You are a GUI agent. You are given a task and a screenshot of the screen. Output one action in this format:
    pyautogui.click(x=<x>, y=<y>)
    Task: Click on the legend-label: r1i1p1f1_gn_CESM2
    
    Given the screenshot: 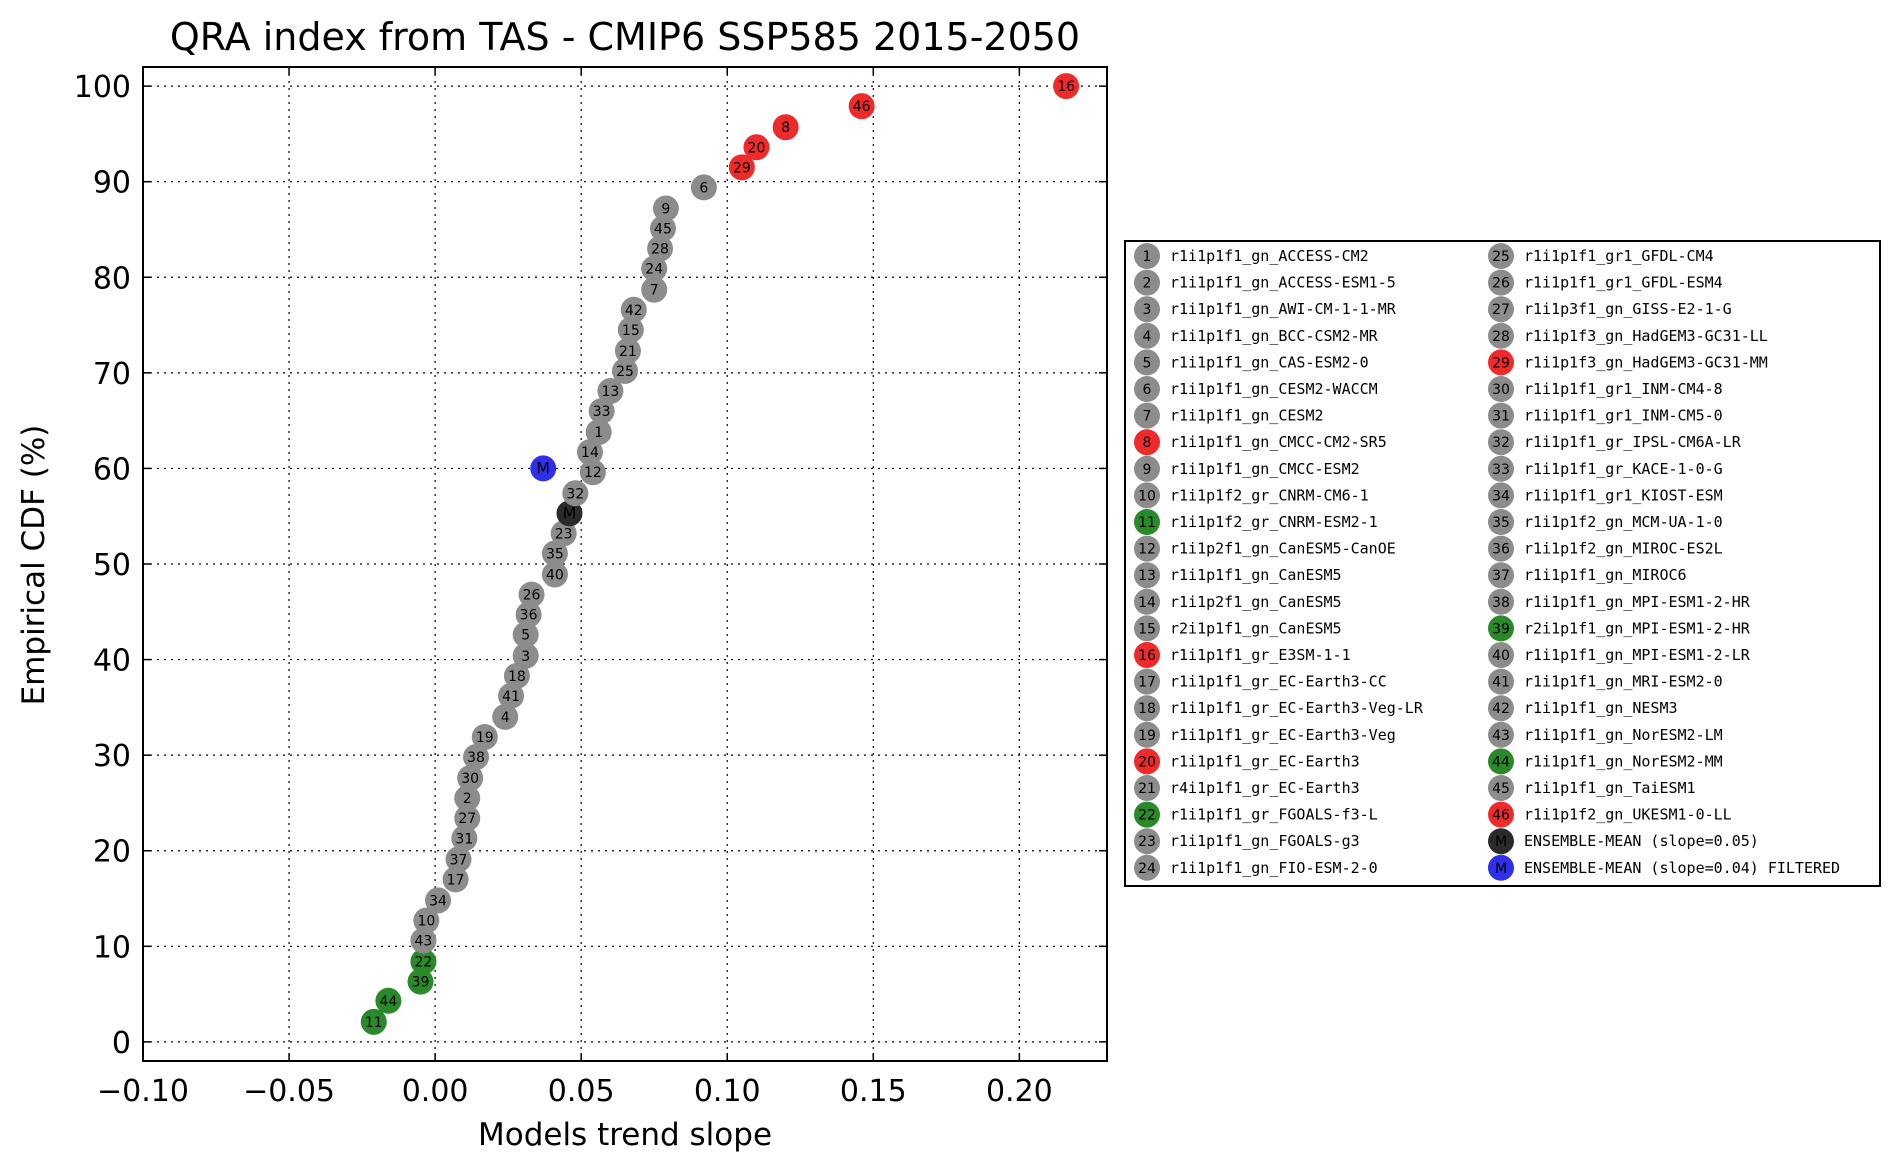 What is the action you would take?
    pyautogui.click(x=1247, y=416)
    